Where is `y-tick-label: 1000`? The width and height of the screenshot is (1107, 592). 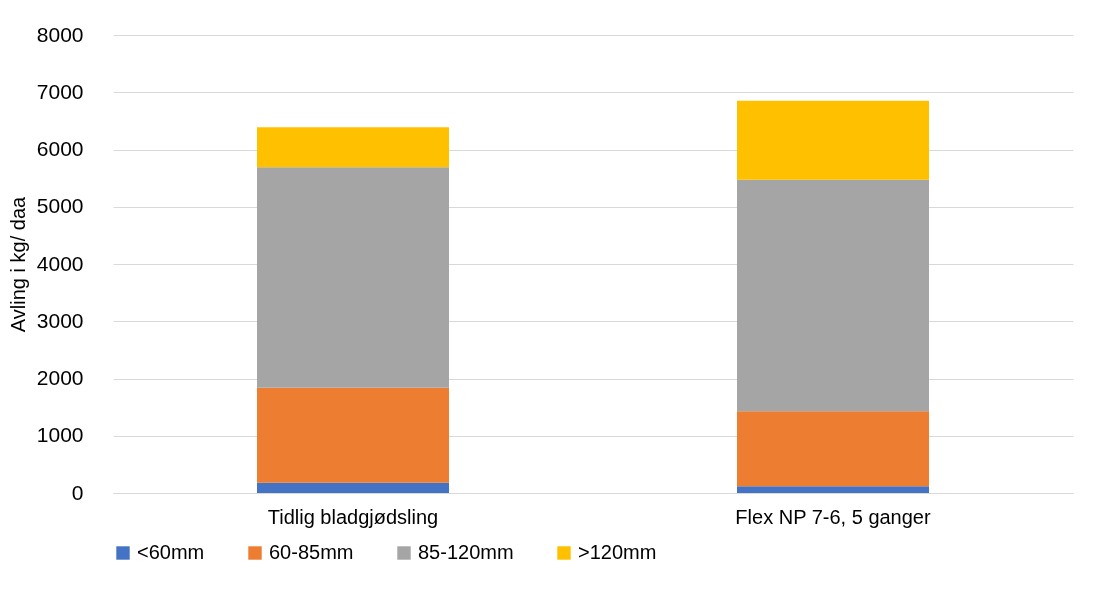
y-tick-label: 1000 is located at coordinates (60, 435).